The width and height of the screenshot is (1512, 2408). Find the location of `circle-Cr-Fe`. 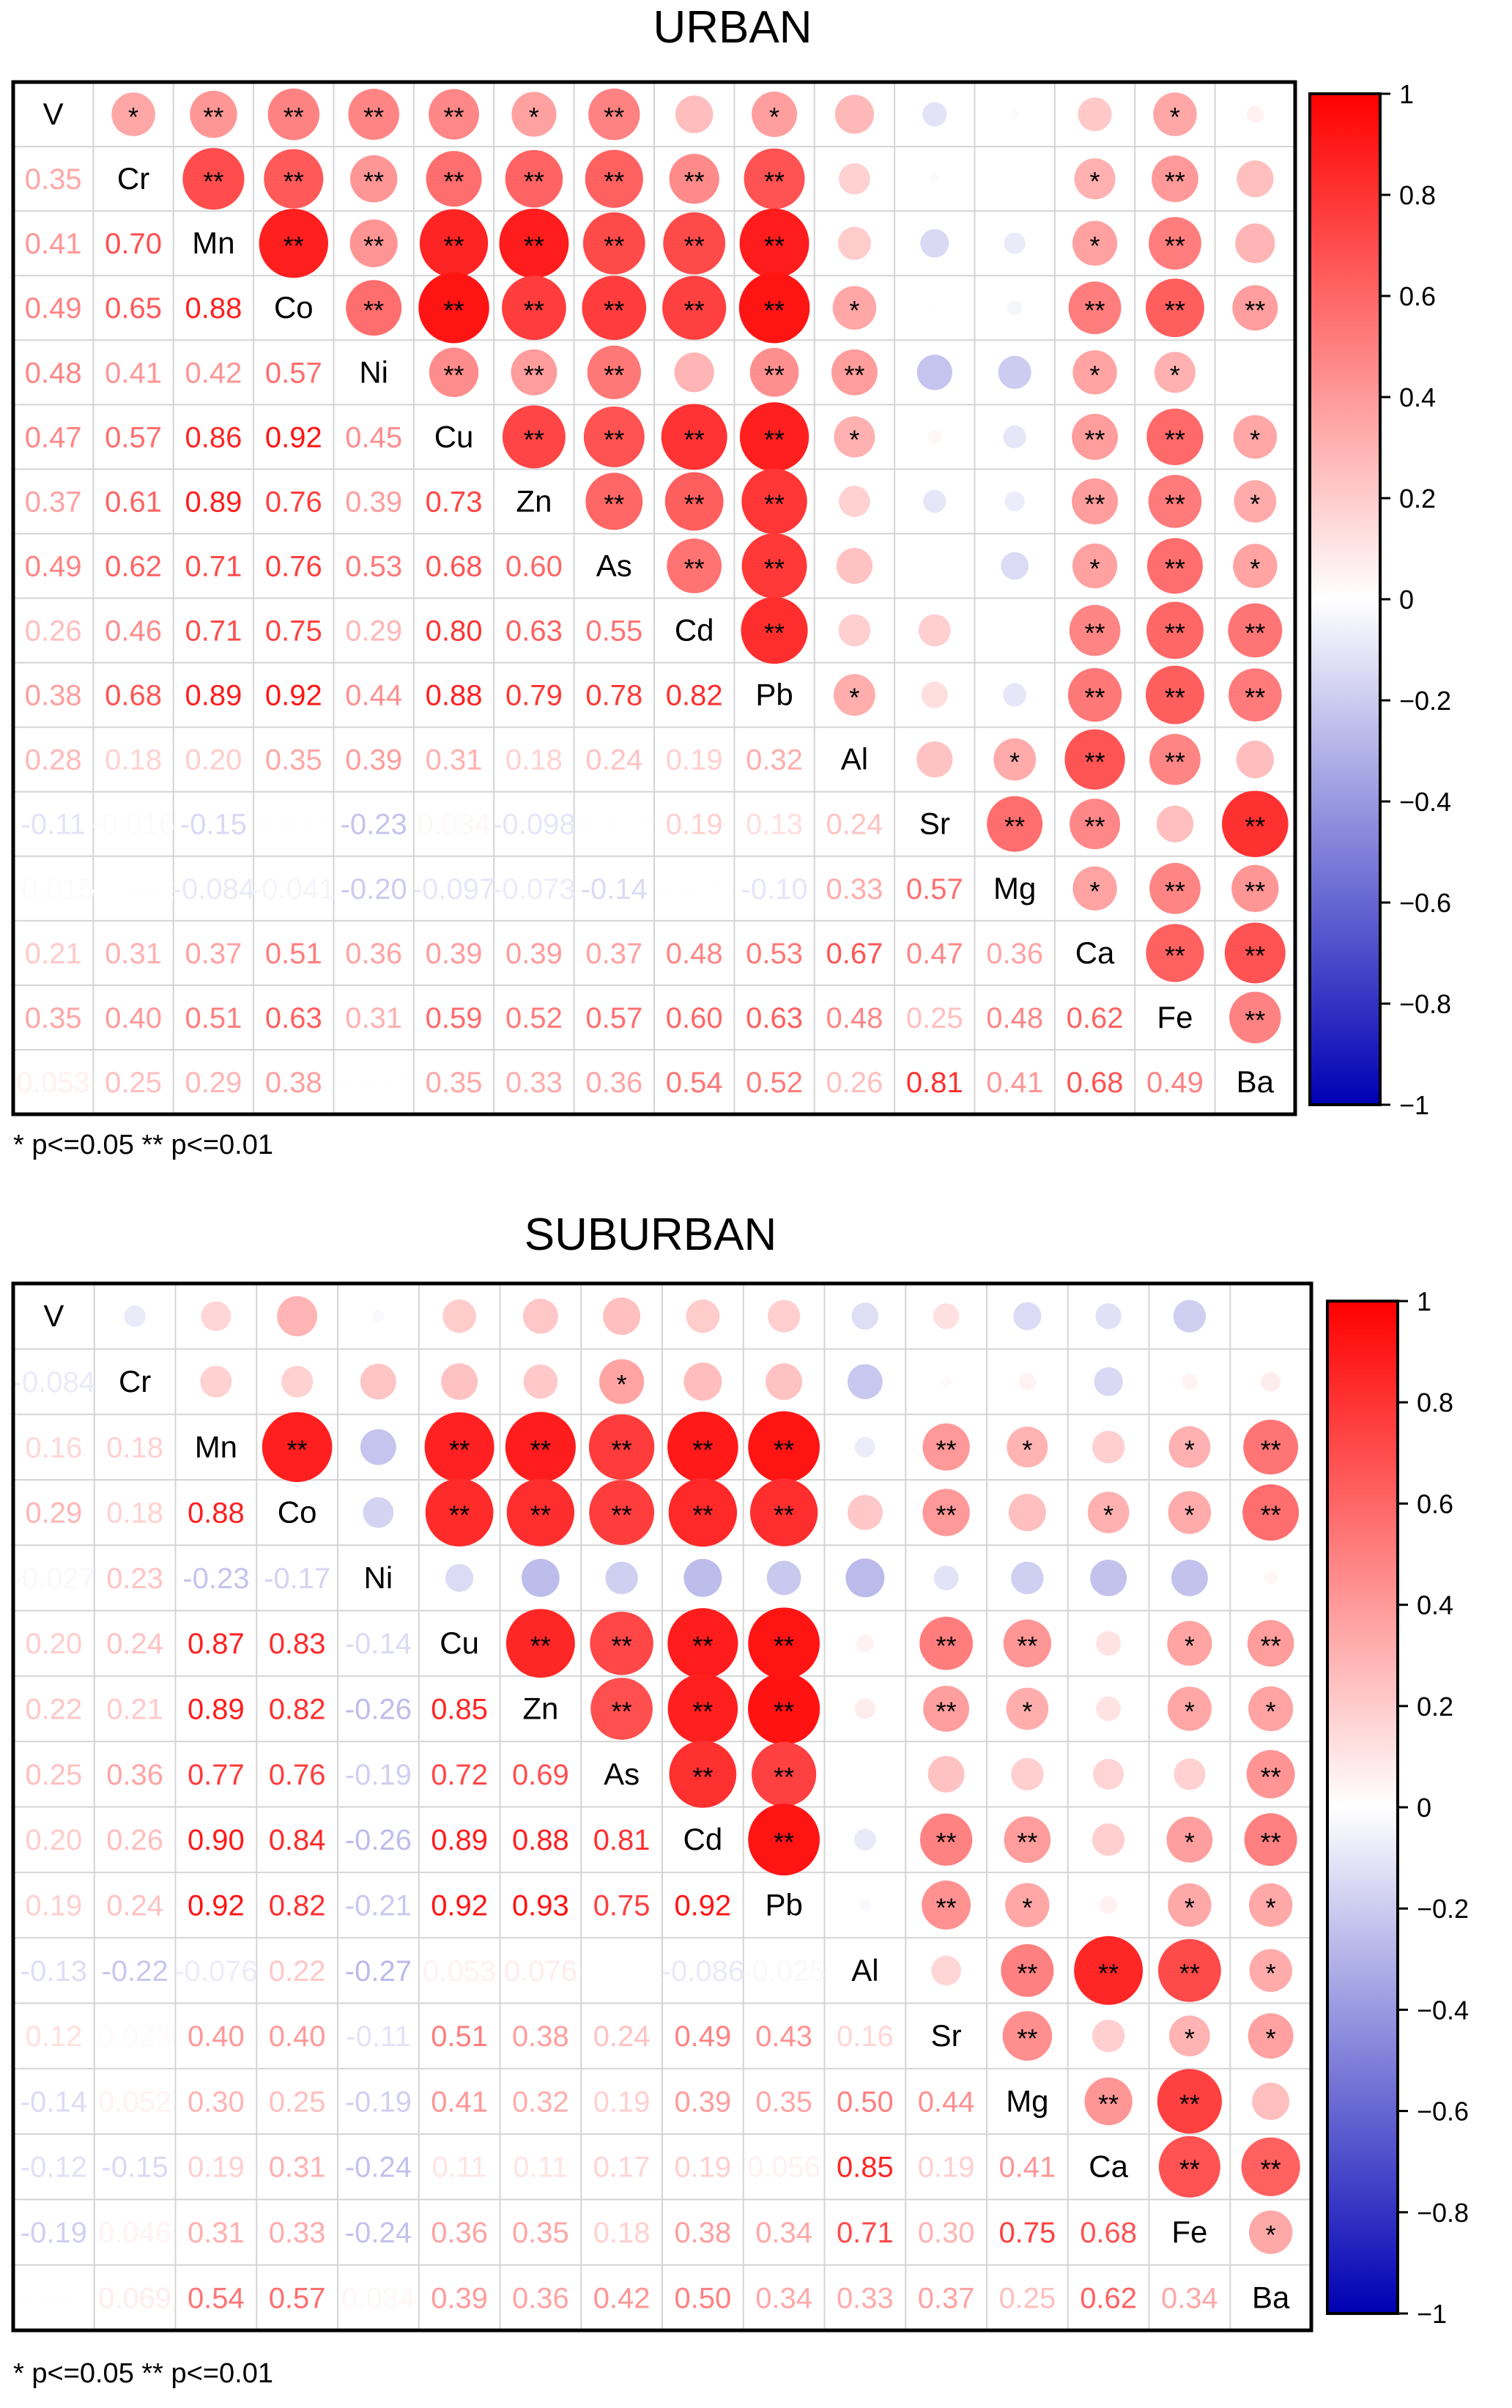

circle-Cr-Fe is located at coordinates (1189, 1382).